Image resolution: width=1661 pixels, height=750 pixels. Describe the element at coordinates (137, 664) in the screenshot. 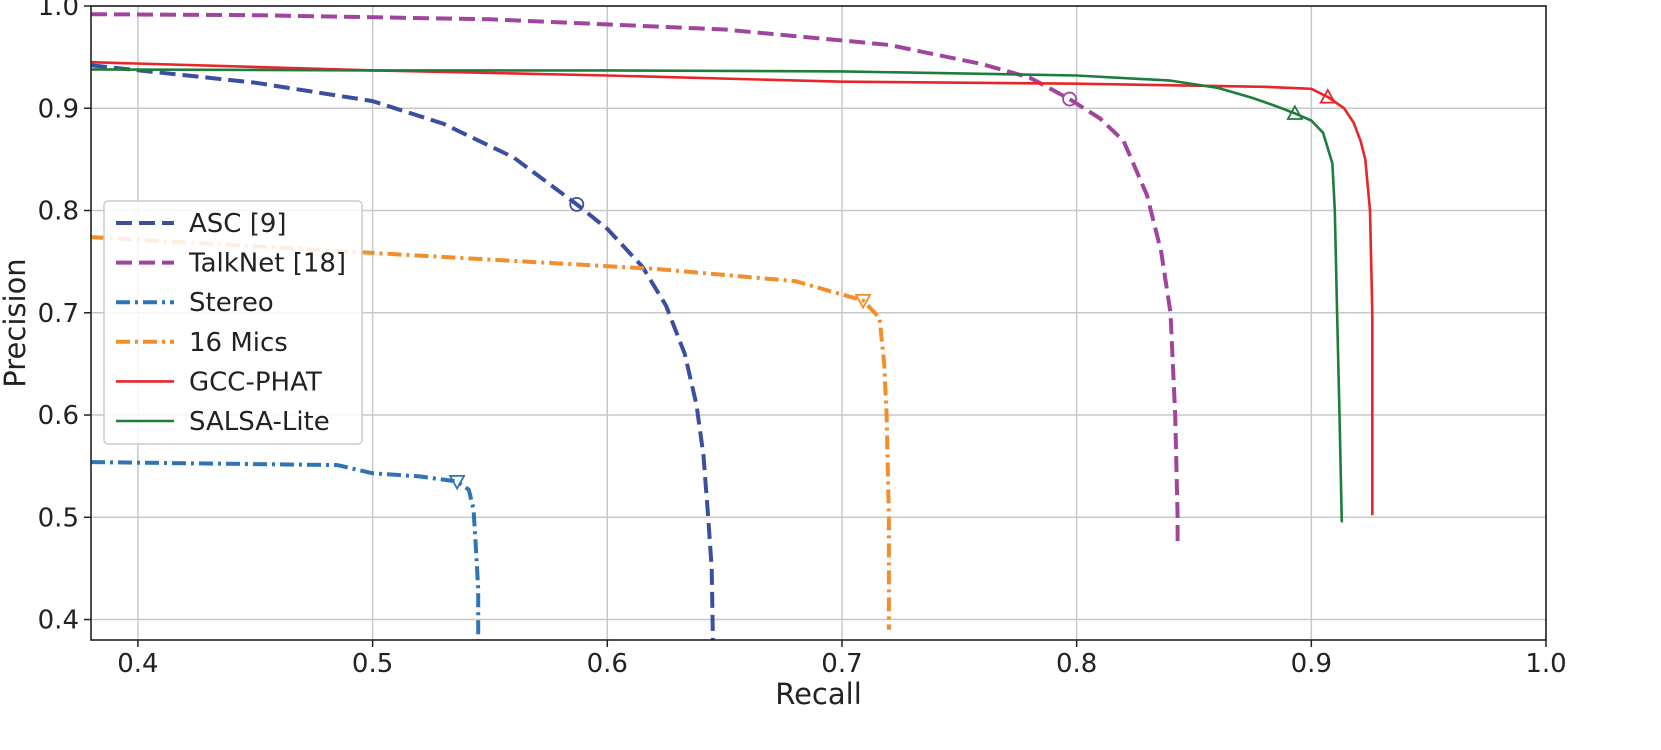

I see `x-tick-label: 0.4` at that location.